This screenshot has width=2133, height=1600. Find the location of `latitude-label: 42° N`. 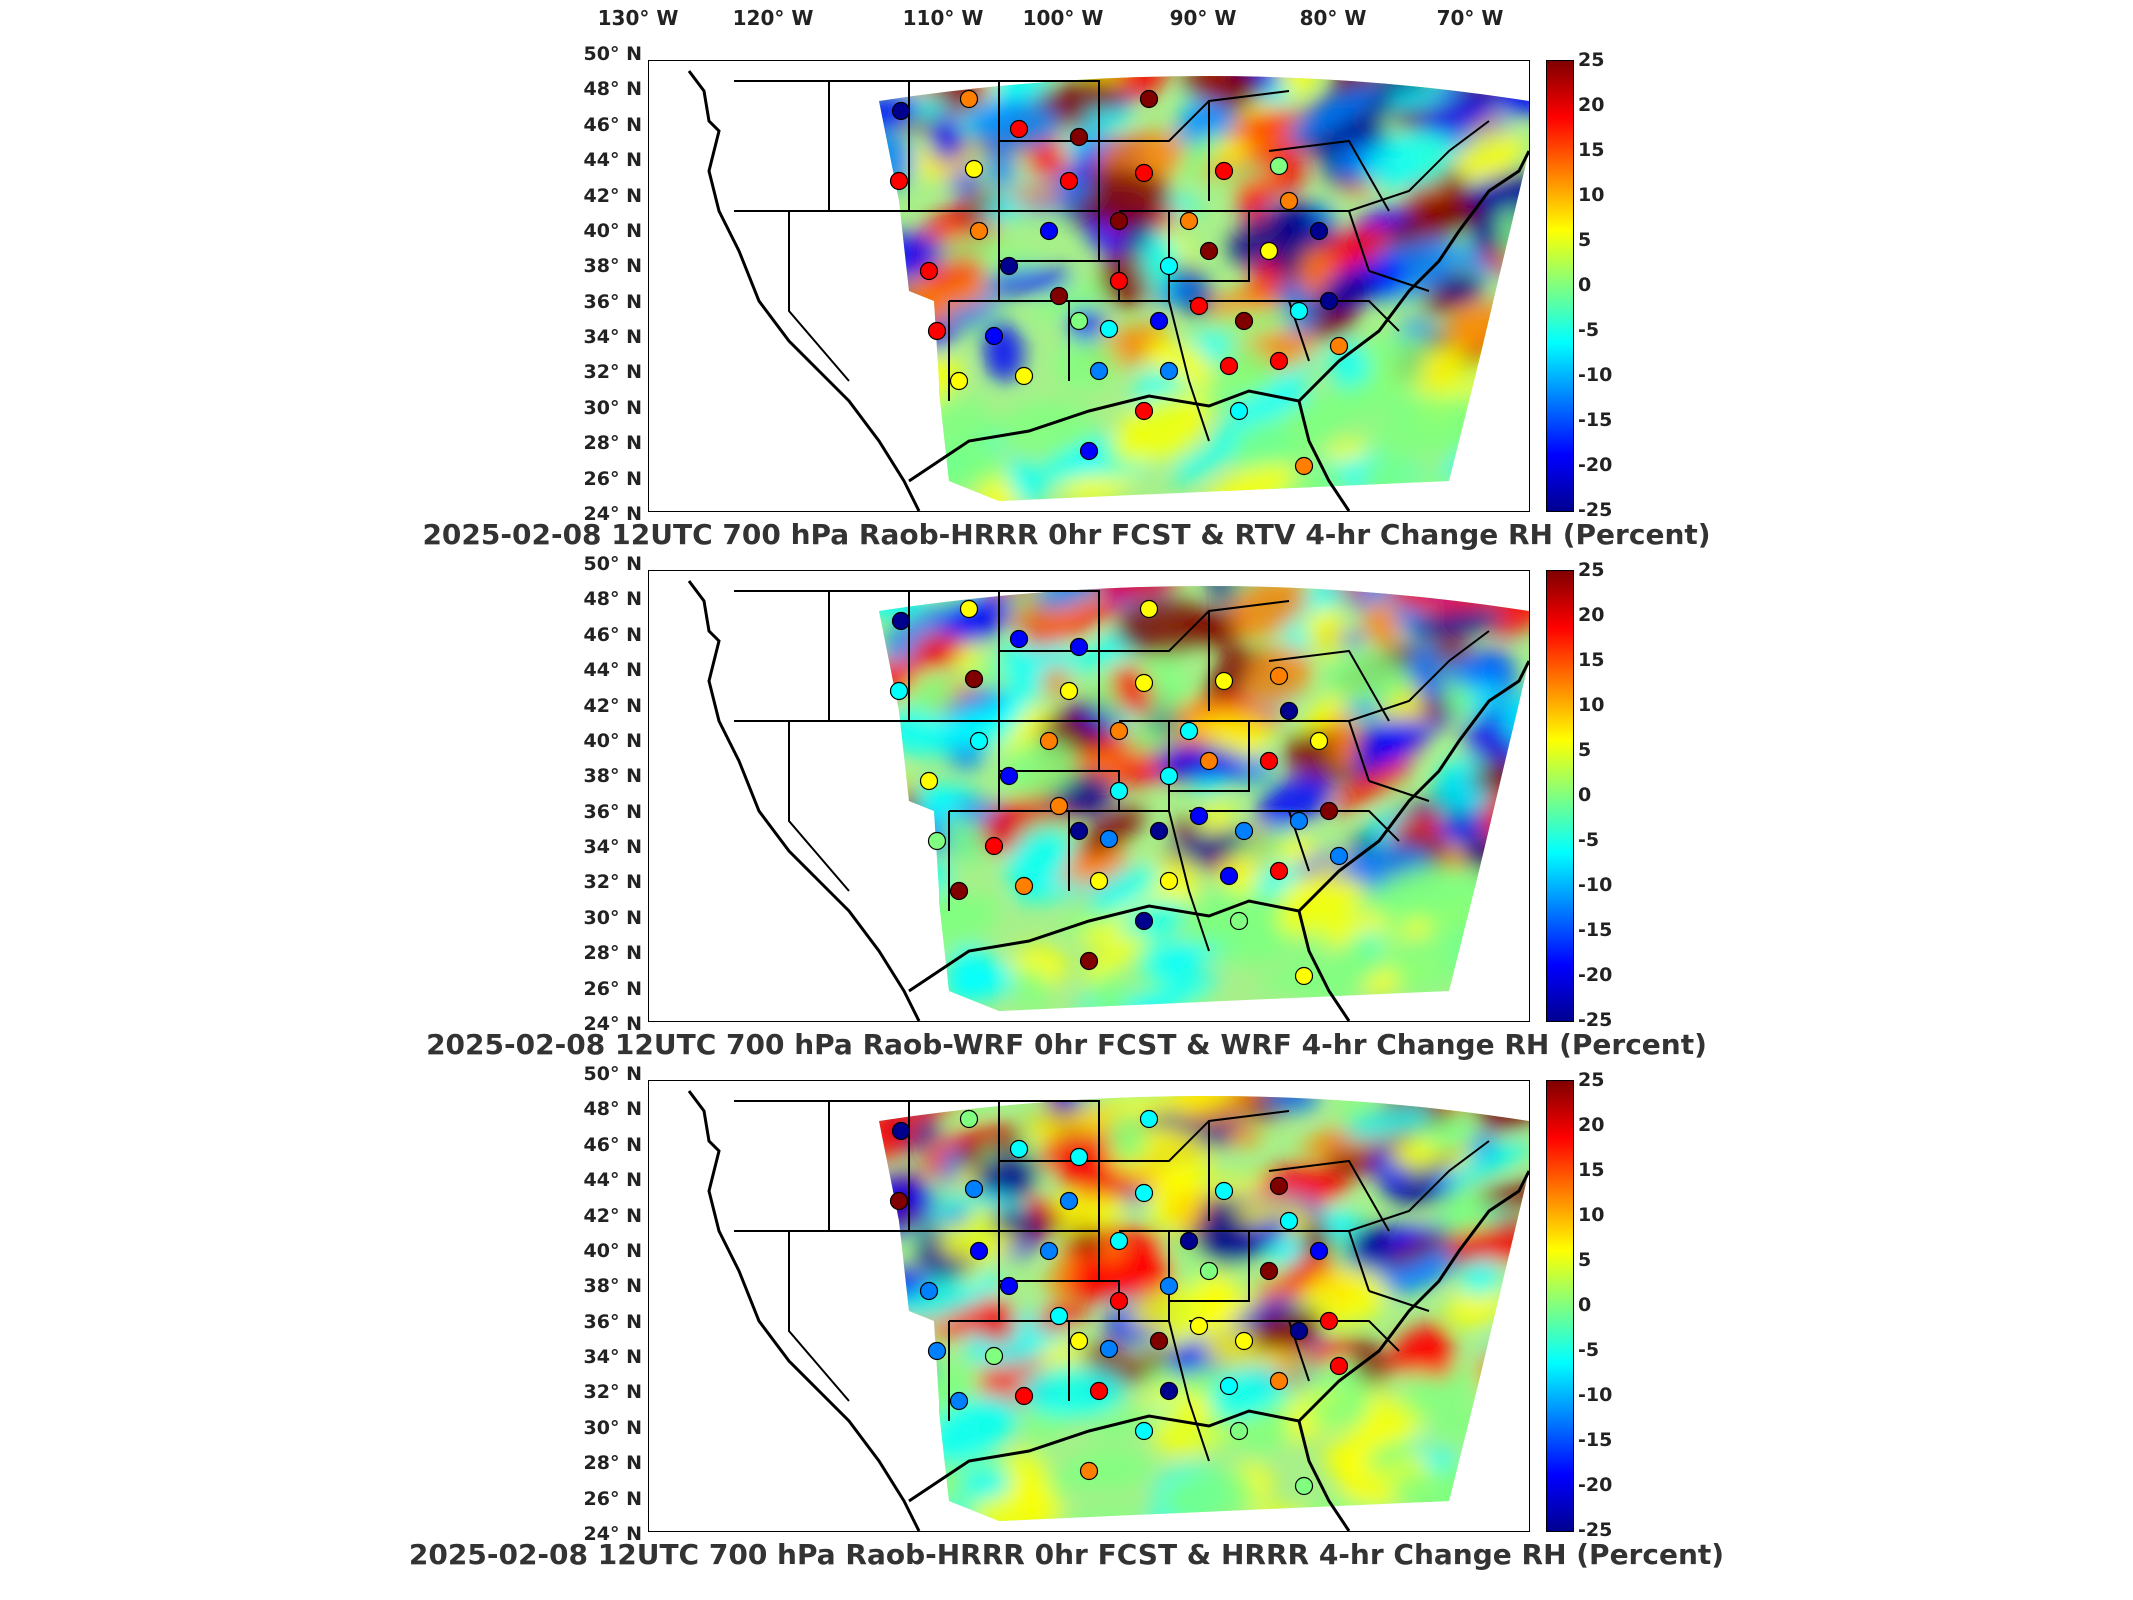

latitude-label: 42° N is located at coordinates (612, 195).